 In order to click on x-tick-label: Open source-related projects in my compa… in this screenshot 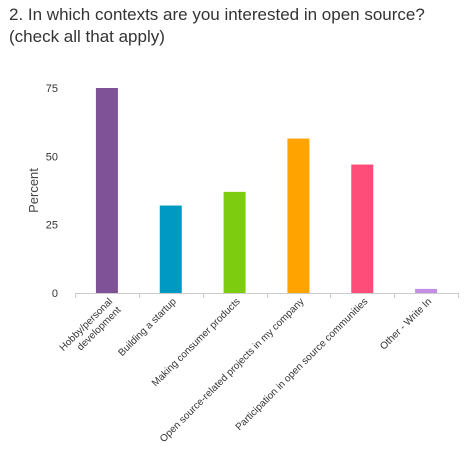, I will do `click(232, 370)`.